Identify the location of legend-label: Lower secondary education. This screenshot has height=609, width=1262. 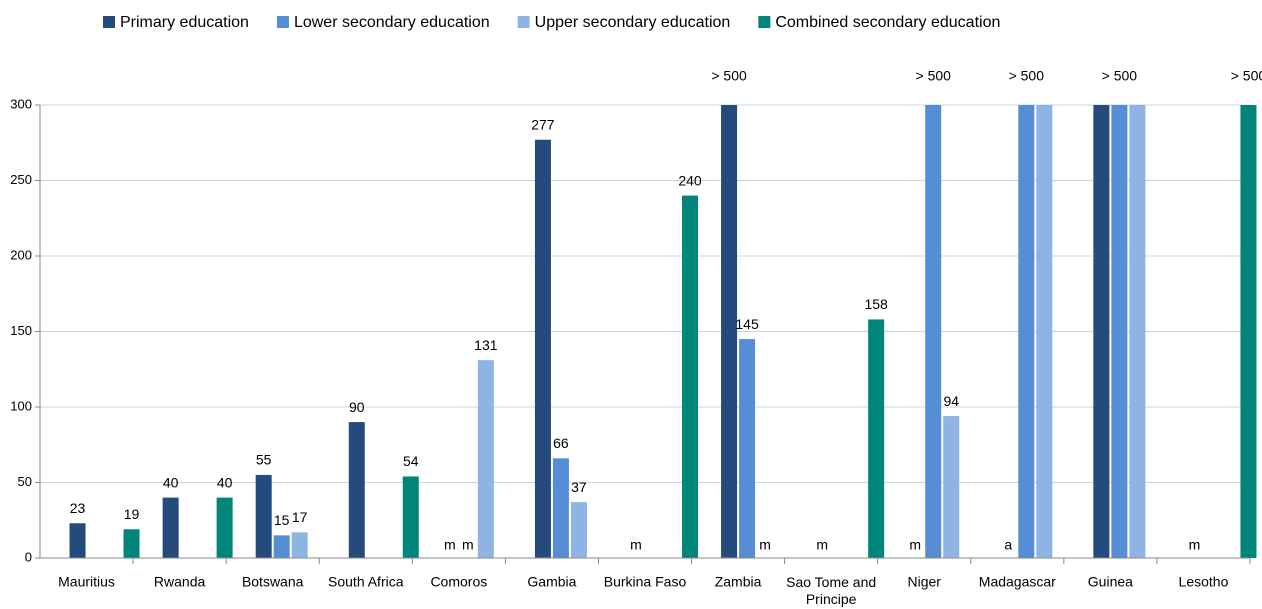
(392, 22).